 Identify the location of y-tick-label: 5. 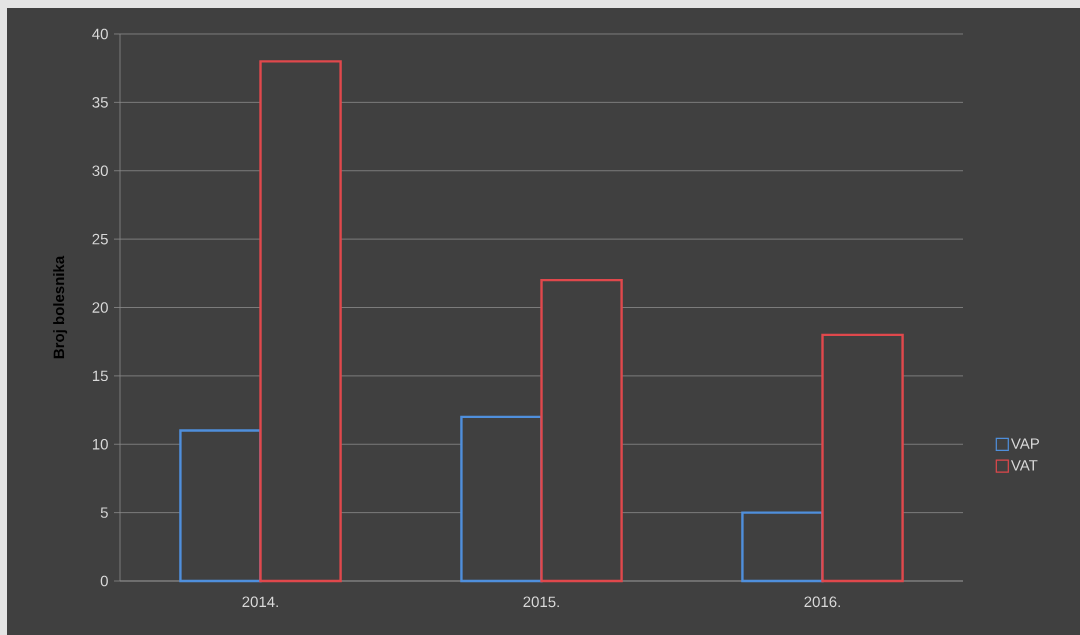
(104, 512).